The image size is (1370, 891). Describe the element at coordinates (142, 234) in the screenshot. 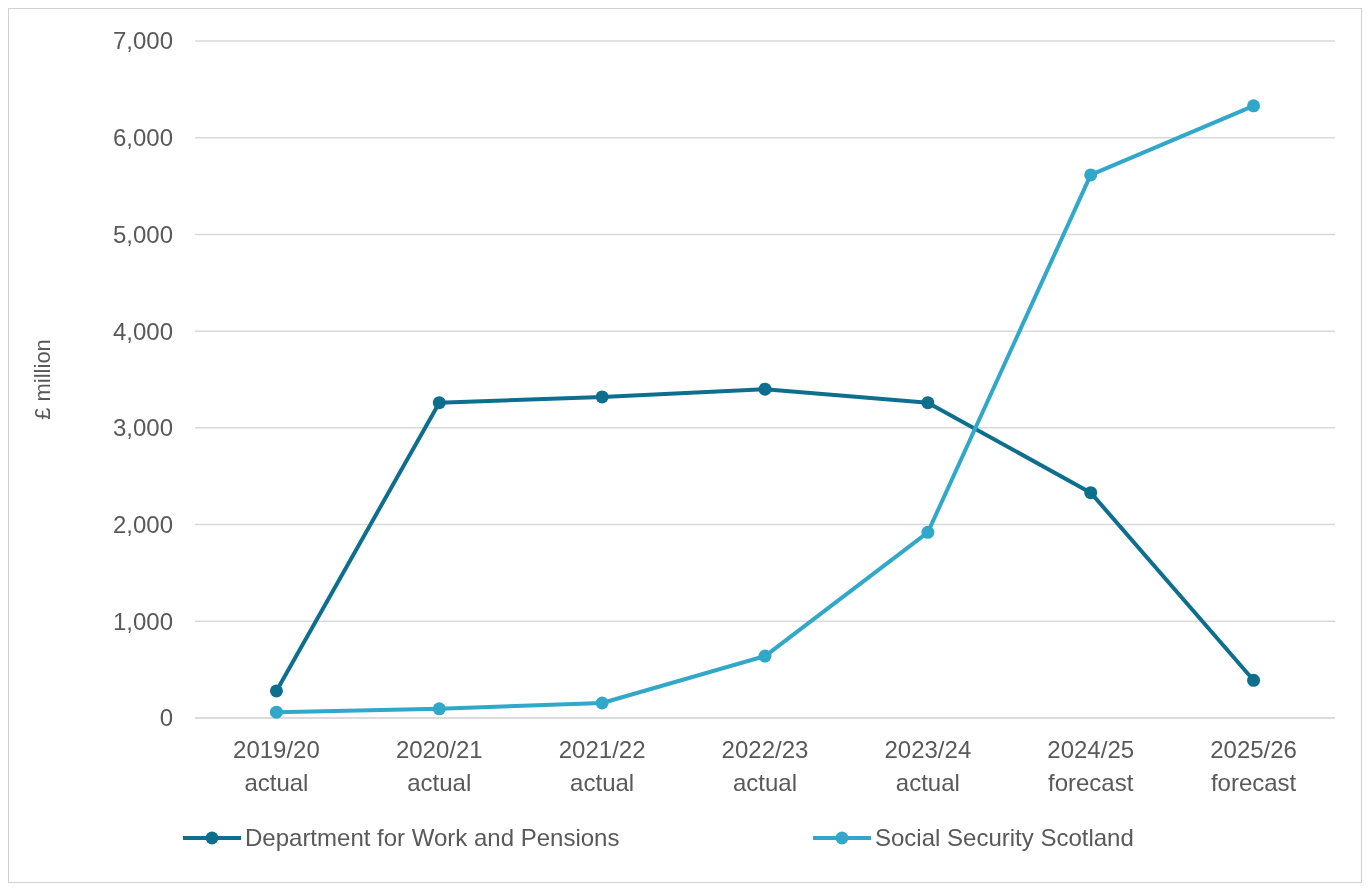

I see `y-tick-label: 5,000` at that location.